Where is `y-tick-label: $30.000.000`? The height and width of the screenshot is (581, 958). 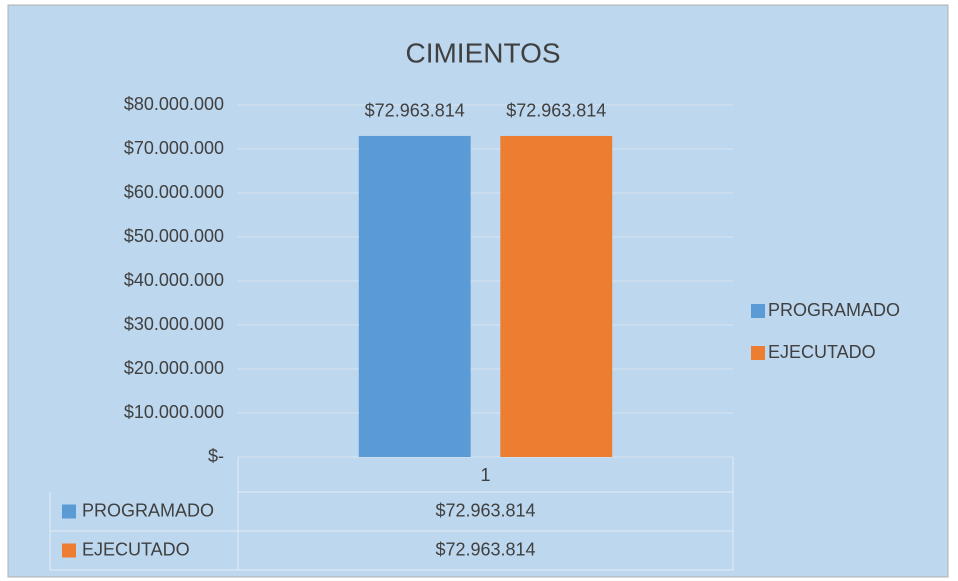
y-tick-label: $30.000.000 is located at coordinates (174, 324).